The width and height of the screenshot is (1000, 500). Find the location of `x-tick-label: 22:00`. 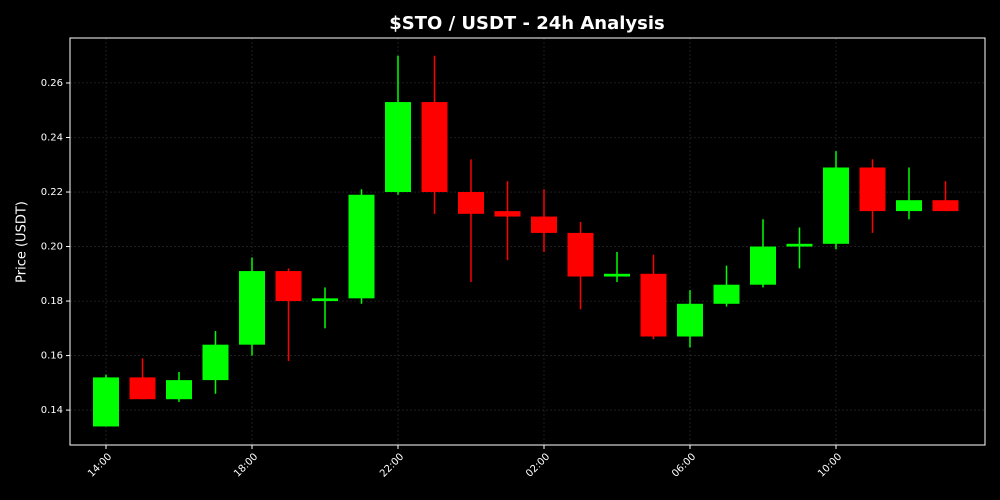

x-tick-label: 22:00 is located at coordinates (392, 465).